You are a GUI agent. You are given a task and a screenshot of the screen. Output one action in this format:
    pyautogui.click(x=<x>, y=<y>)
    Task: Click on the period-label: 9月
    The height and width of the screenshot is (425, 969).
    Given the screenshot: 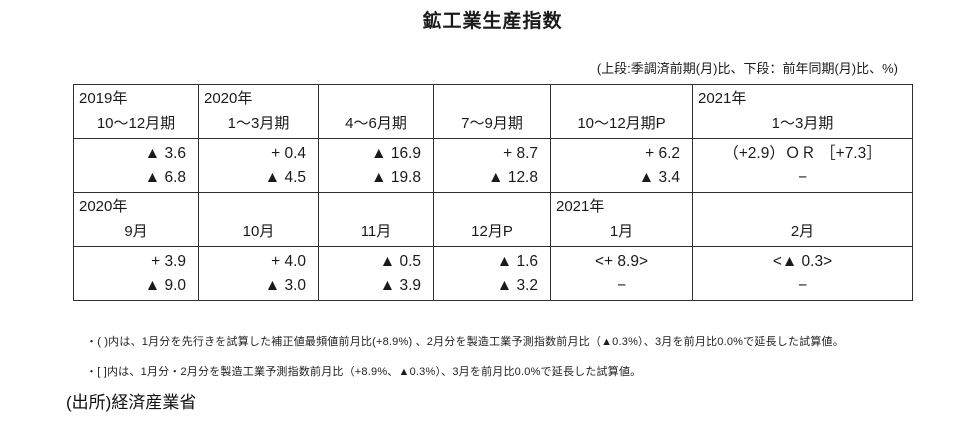 What is the action you would take?
    pyautogui.click(x=136, y=231)
    